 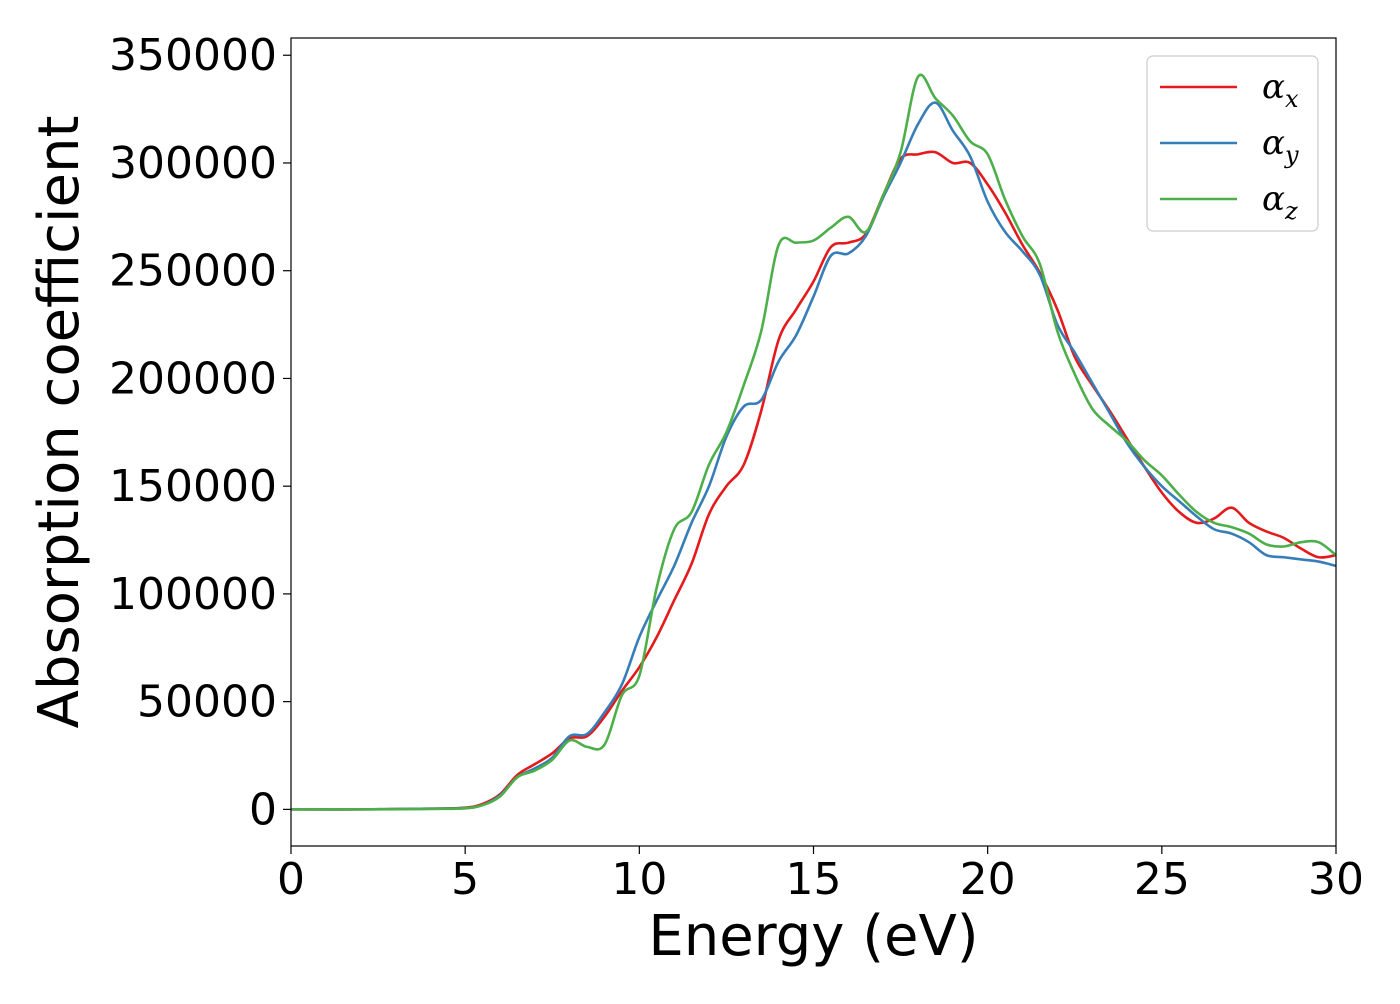 What do you see at coordinates (639, 879) in the screenshot?
I see `x-tick-label: 10` at bounding box center [639, 879].